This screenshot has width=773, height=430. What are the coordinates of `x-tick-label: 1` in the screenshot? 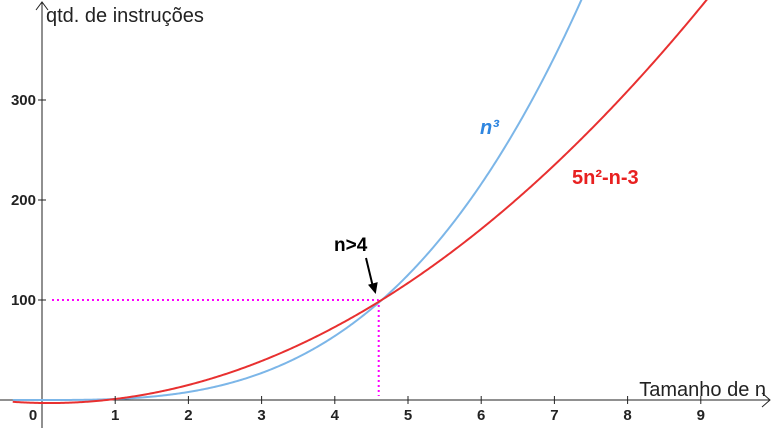 It's located at (115, 415).